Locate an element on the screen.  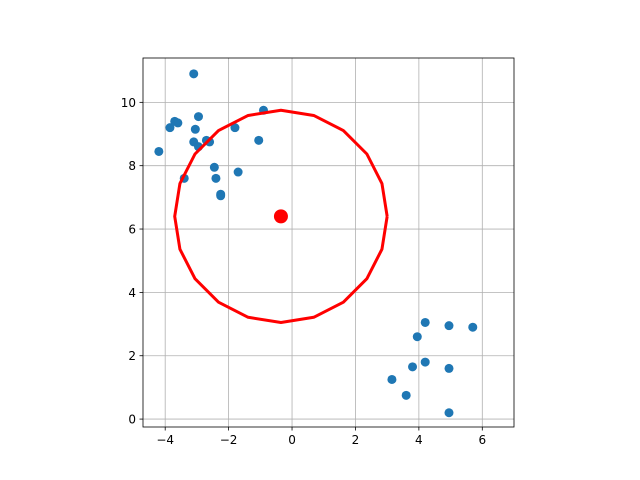
x-axis-ticks: −4 −2 0 2 4 6 is located at coordinates (321, 437).